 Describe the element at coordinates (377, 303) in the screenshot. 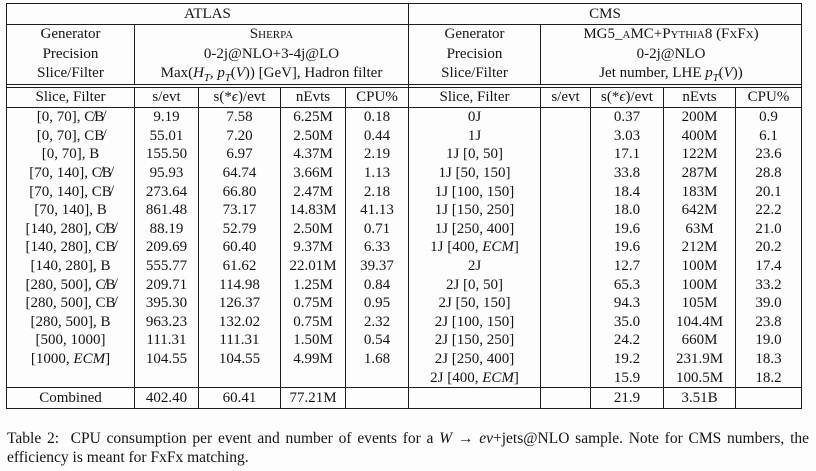

I see `value-cell: 0.95` at that location.